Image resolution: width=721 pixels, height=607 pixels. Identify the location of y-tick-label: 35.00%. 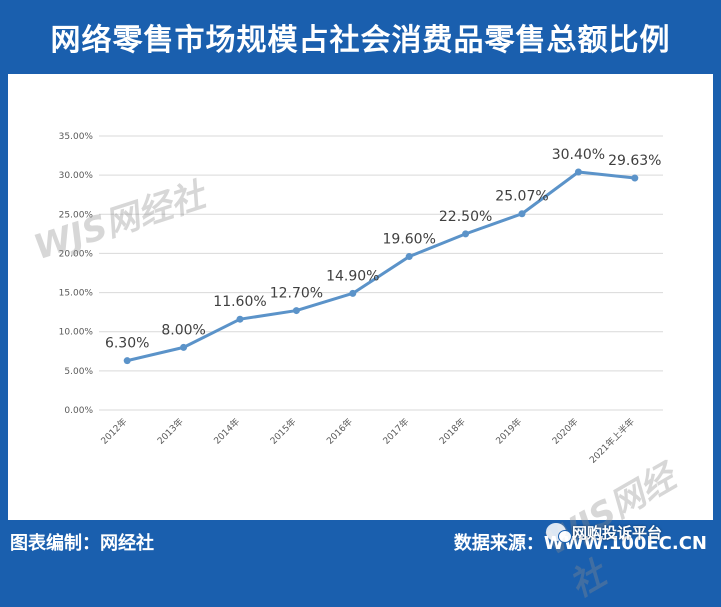
(76, 137).